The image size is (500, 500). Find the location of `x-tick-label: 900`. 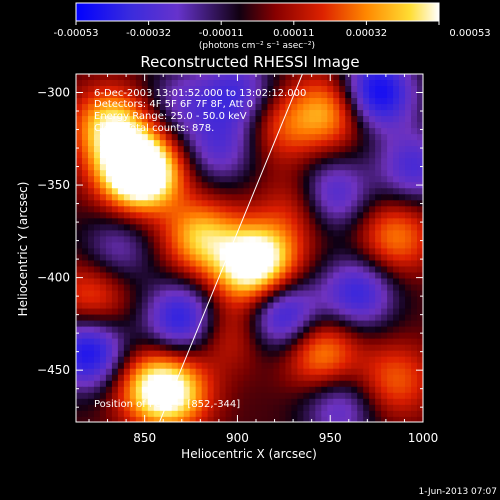

x-tick-label: 900 is located at coordinates (237, 438).